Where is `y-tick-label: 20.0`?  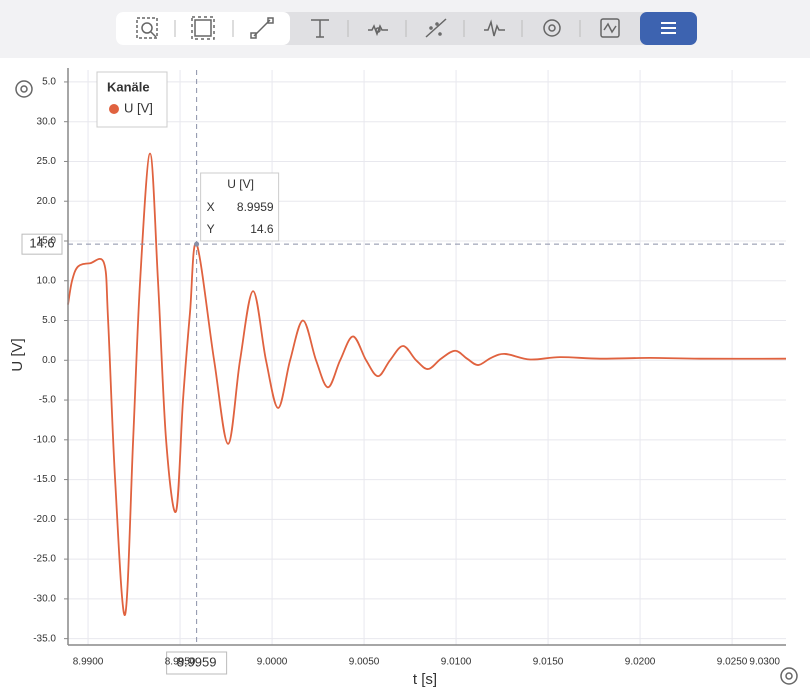
y-tick-label: 20.0 is located at coordinates (47, 201).